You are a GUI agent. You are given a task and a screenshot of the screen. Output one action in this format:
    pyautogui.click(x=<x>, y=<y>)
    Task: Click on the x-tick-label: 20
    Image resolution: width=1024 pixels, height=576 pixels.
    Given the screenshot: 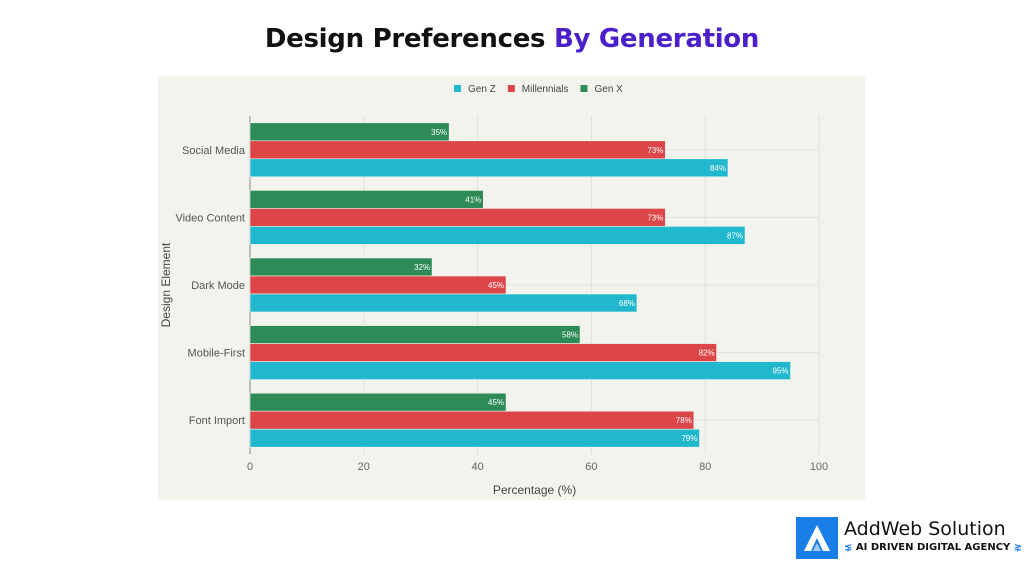 What is the action you would take?
    pyautogui.click(x=364, y=467)
    